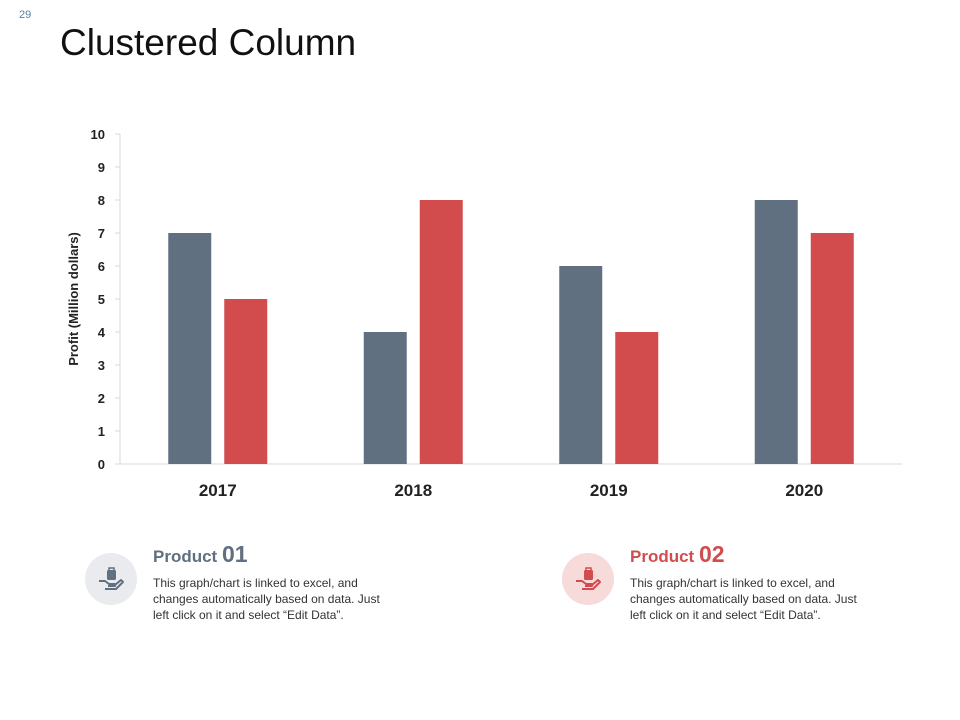 The width and height of the screenshot is (960, 720). What do you see at coordinates (25, 15) in the screenshot?
I see `slide-number: 29` at bounding box center [25, 15].